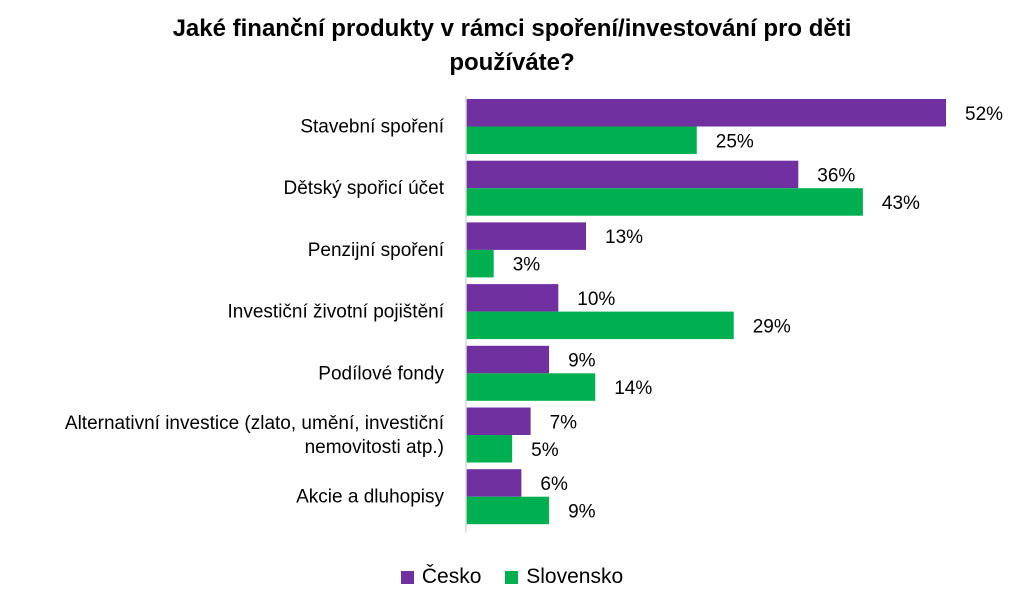  What do you see at coordinates (336, 312) in the screenshot?
I see `category-label: Investiční životní pojištění` at bounding box center [336, 312].